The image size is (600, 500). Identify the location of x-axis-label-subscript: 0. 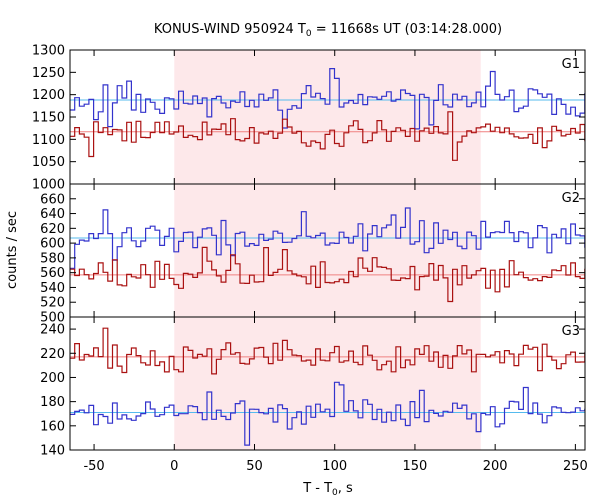
(335, 493).